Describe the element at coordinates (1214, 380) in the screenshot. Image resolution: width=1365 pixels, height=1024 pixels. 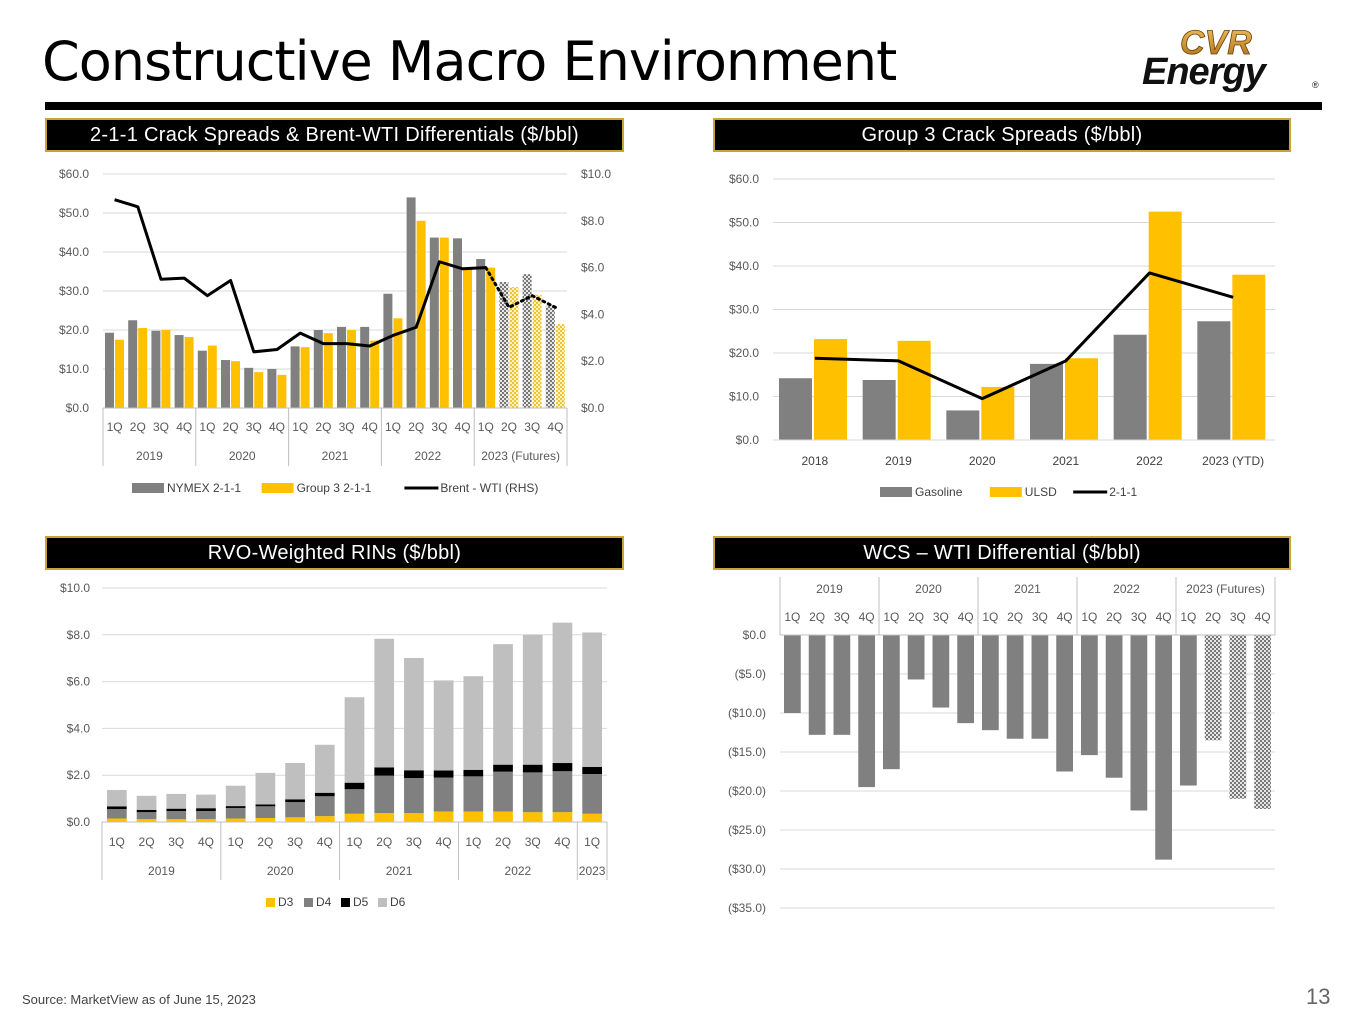
I see `gasoline-bar` at that location.